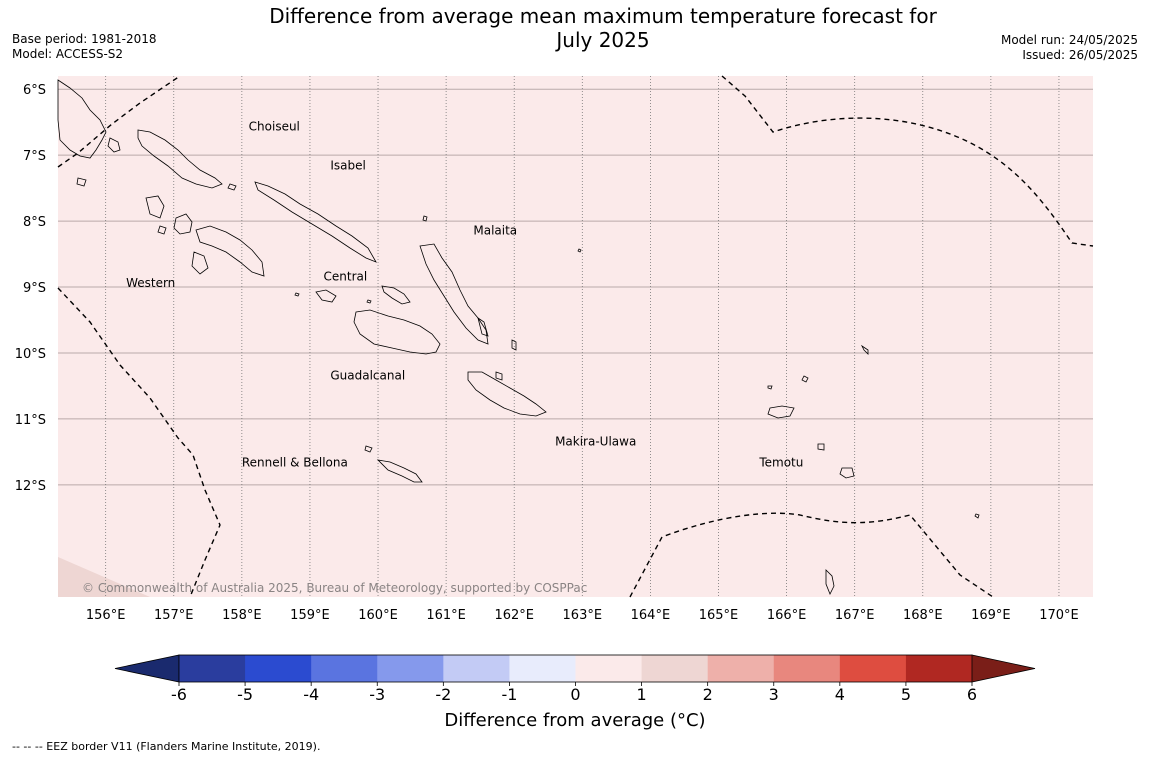 The image size is (1150, 758). I want to click on colorbar-tick-label: -5, so click(245, 694).